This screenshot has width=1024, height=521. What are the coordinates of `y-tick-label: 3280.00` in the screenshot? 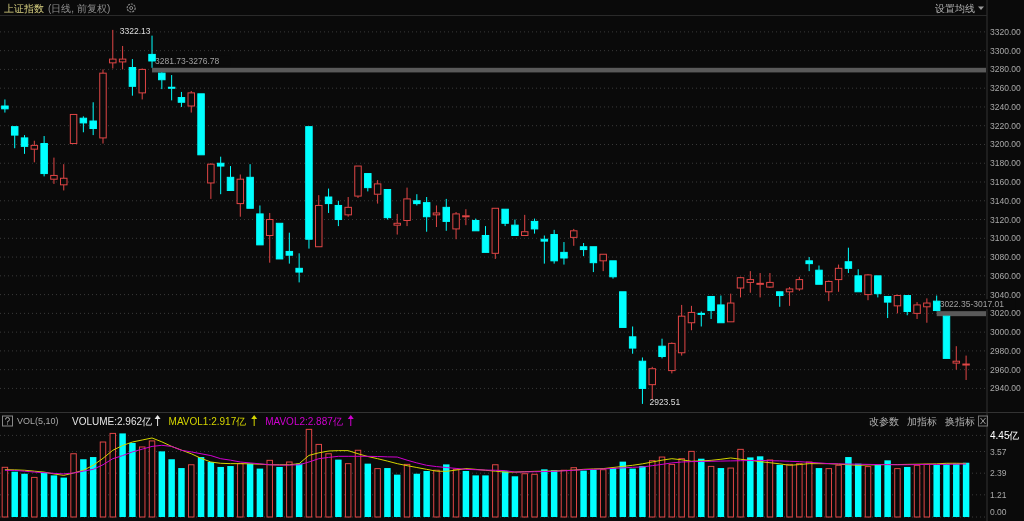 It's located at (1005, 69).